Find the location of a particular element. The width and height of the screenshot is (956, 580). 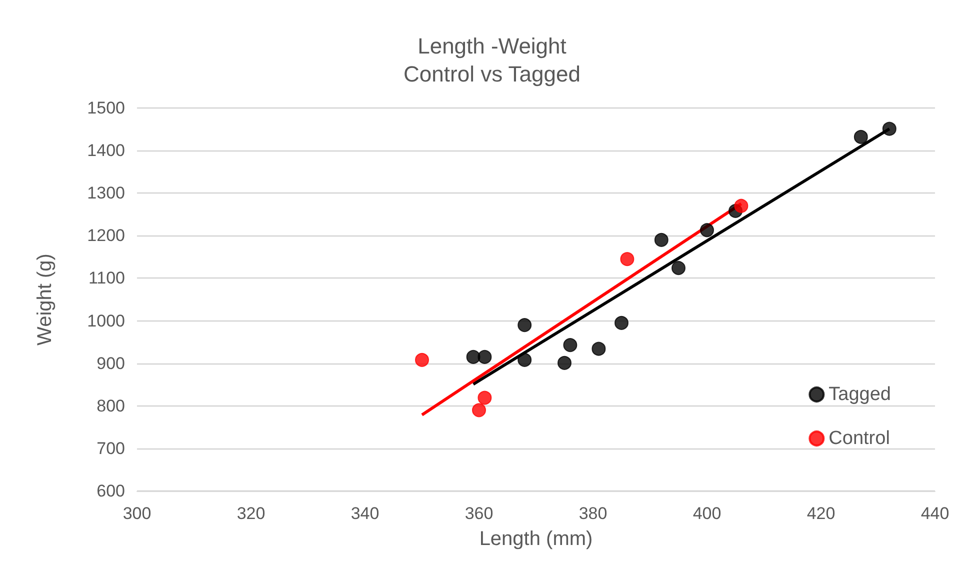

y-tick-label: 1200 is located at coordinates (106, 236).